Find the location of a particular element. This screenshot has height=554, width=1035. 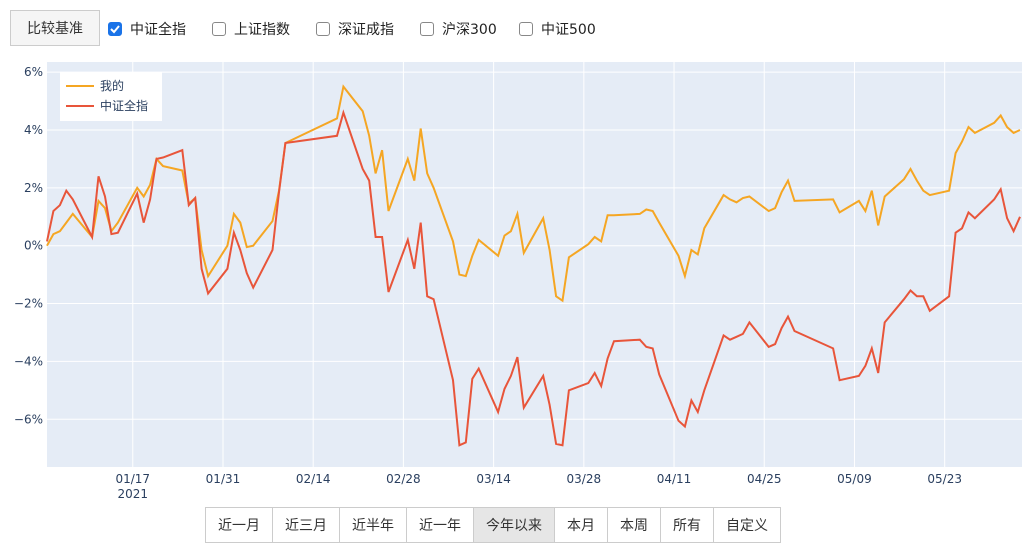

y-tick-label: 0% is located at coordinates (33, 246).